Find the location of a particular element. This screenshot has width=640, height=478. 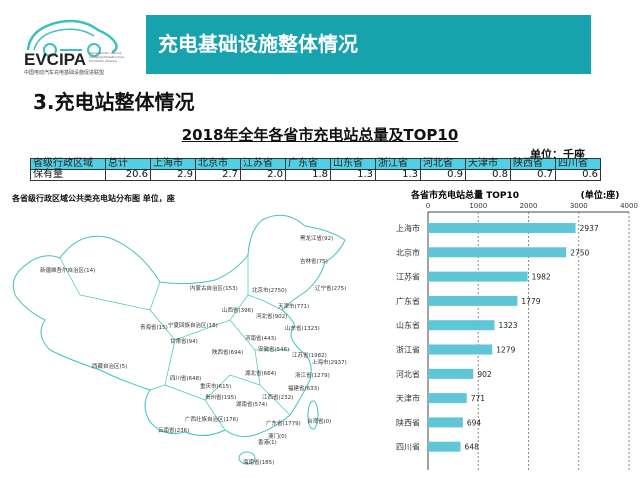

table-cell: 保有量 is located at coordinates (68, 175).